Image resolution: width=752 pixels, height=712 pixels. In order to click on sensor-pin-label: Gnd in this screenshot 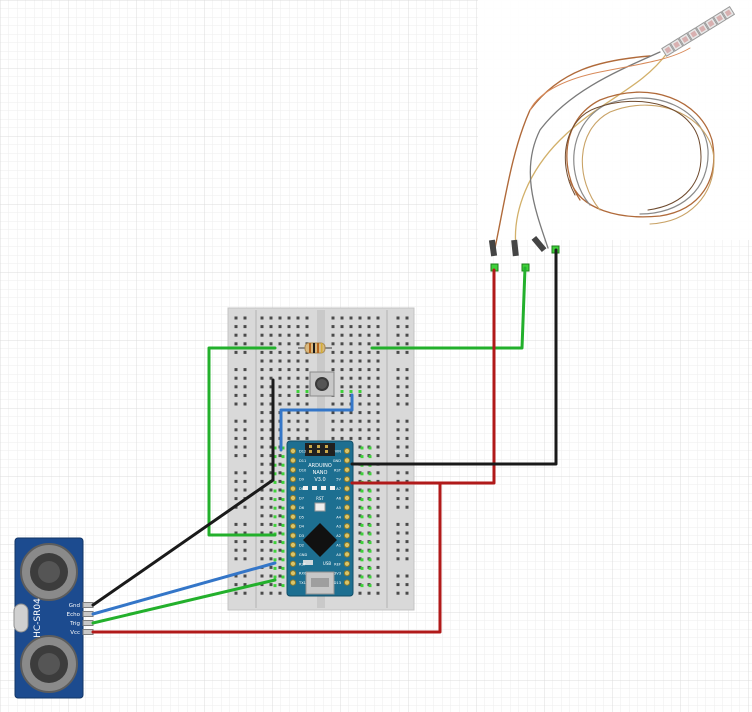, I will do `click(74, 606)`.